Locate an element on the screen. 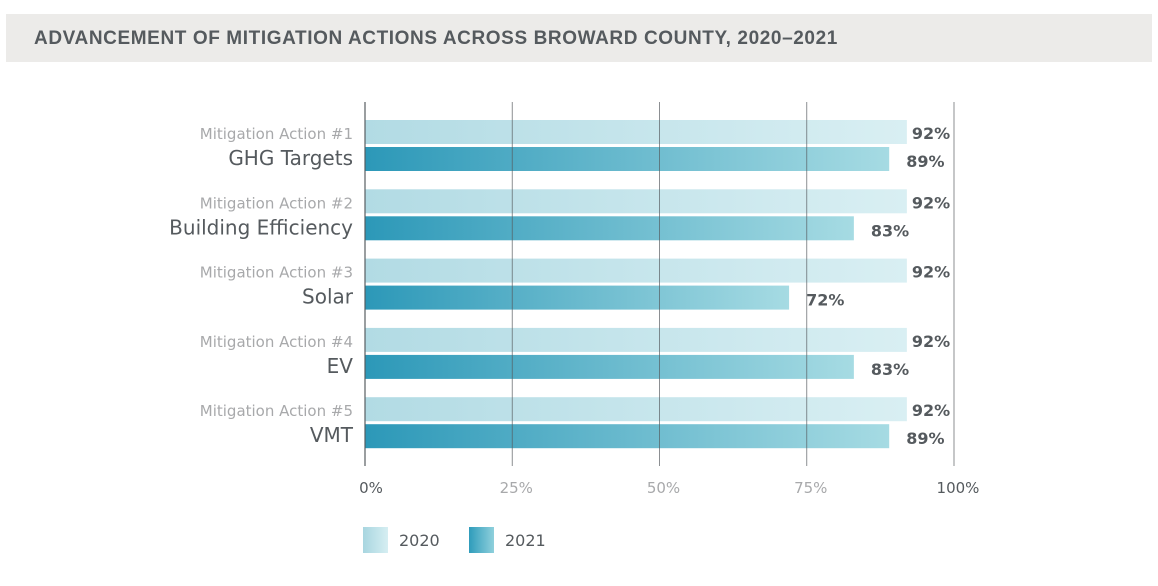  category-label-4: EV is located at coordinates (340, 366).